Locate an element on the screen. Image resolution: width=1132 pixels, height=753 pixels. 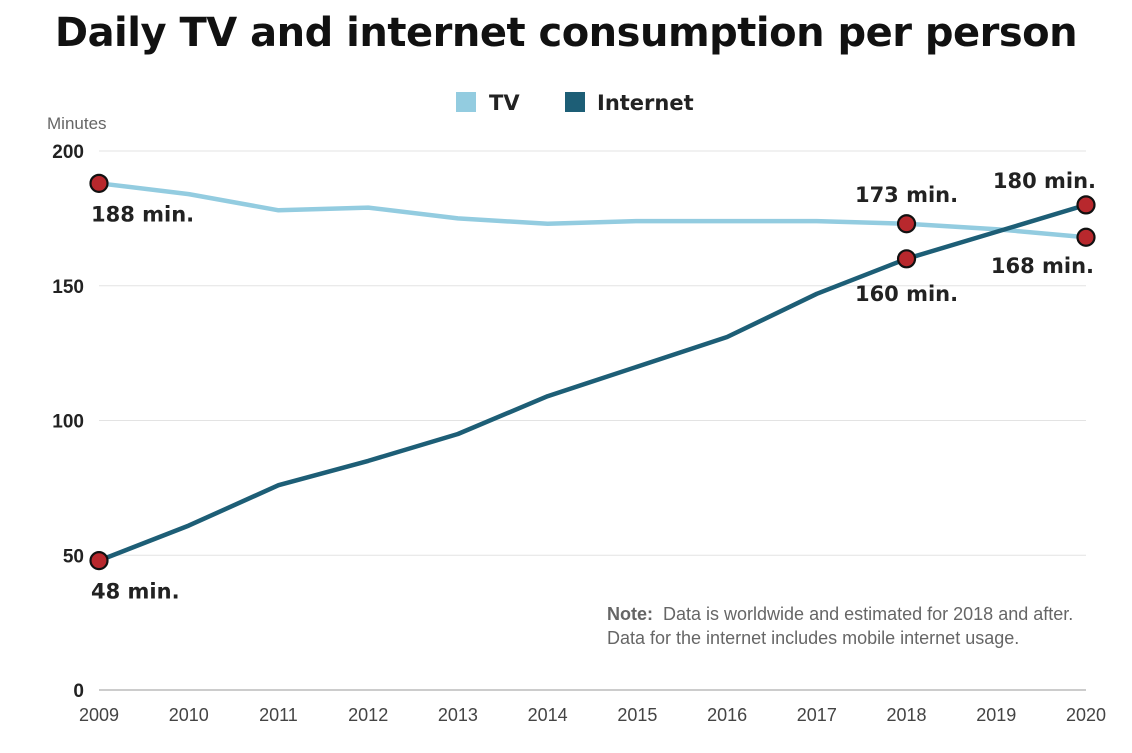
legend-swatch-internet is located at coordinates (575, 102).